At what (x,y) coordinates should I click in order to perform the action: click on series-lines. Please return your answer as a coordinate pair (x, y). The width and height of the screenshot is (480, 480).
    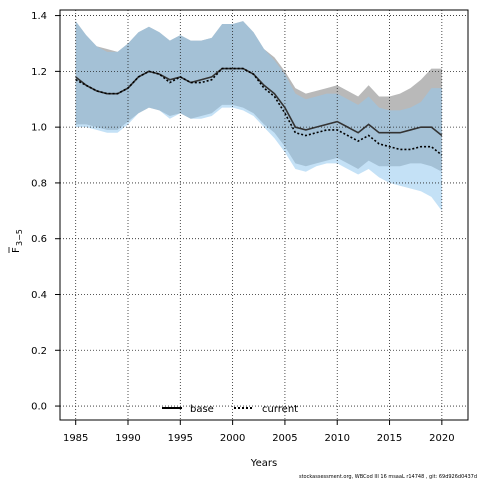
    Looking at the image, I should click on (259, 111).